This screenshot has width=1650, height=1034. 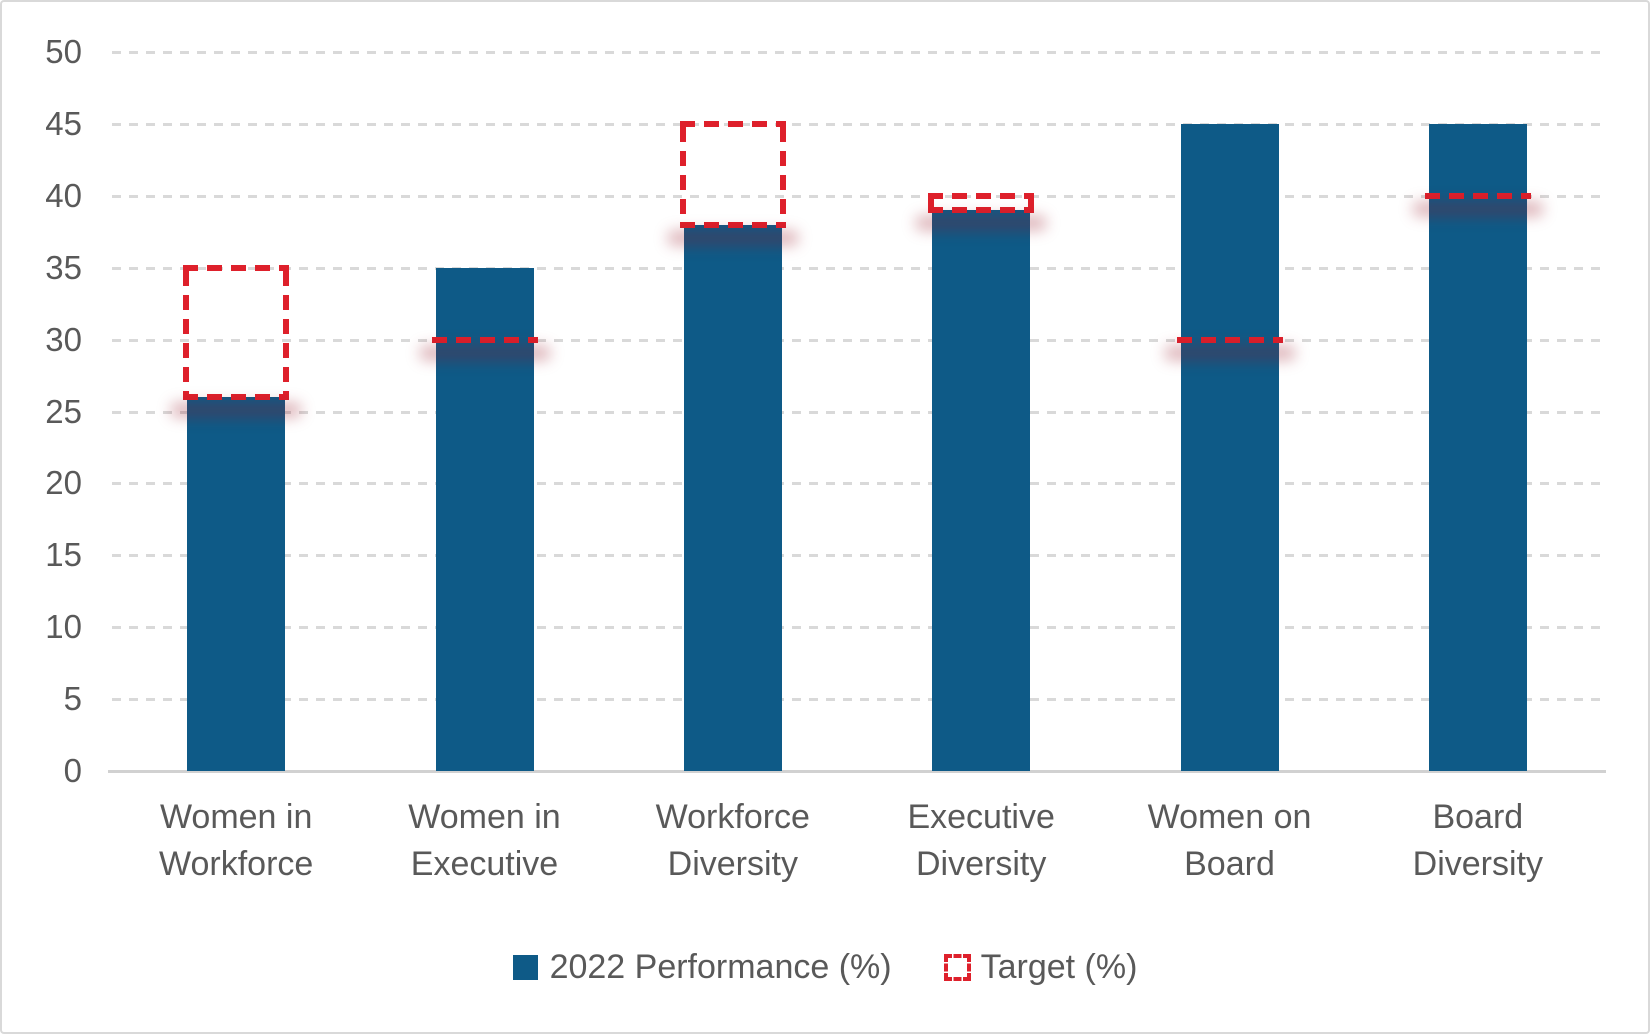 I want to click on legend-label-performance: 2022 Performance (%), so click(x=720, y=967).